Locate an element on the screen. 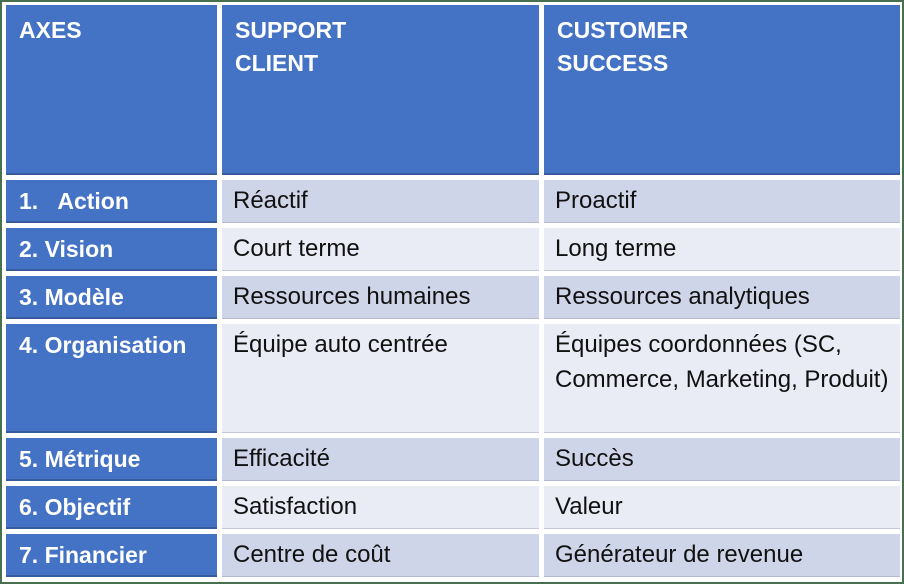  success-cell-metrique: Succès is located at coordinates (722, 459).